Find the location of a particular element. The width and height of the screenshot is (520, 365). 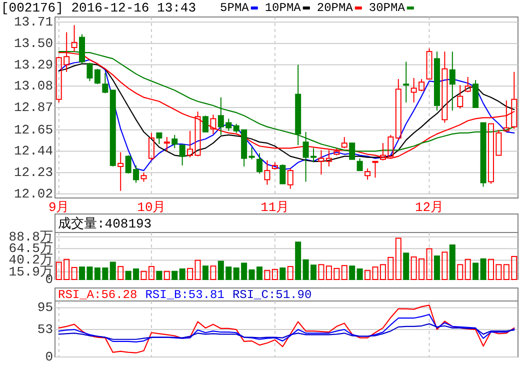

y-tick-label: 12.87 is located at coordinates (33, 107).